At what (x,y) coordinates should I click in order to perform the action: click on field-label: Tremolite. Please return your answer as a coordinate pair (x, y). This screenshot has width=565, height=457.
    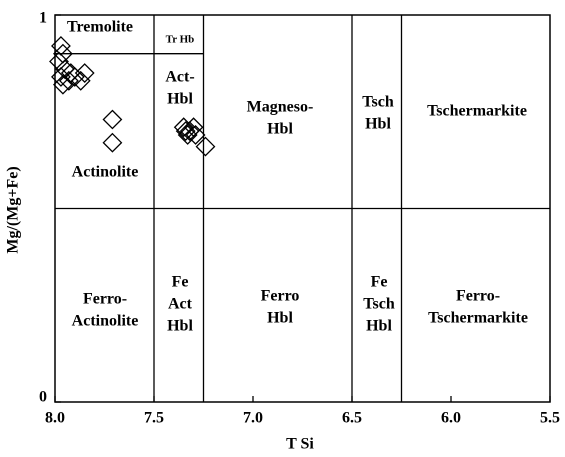
    Looking at the image, I should click on (100, 27).